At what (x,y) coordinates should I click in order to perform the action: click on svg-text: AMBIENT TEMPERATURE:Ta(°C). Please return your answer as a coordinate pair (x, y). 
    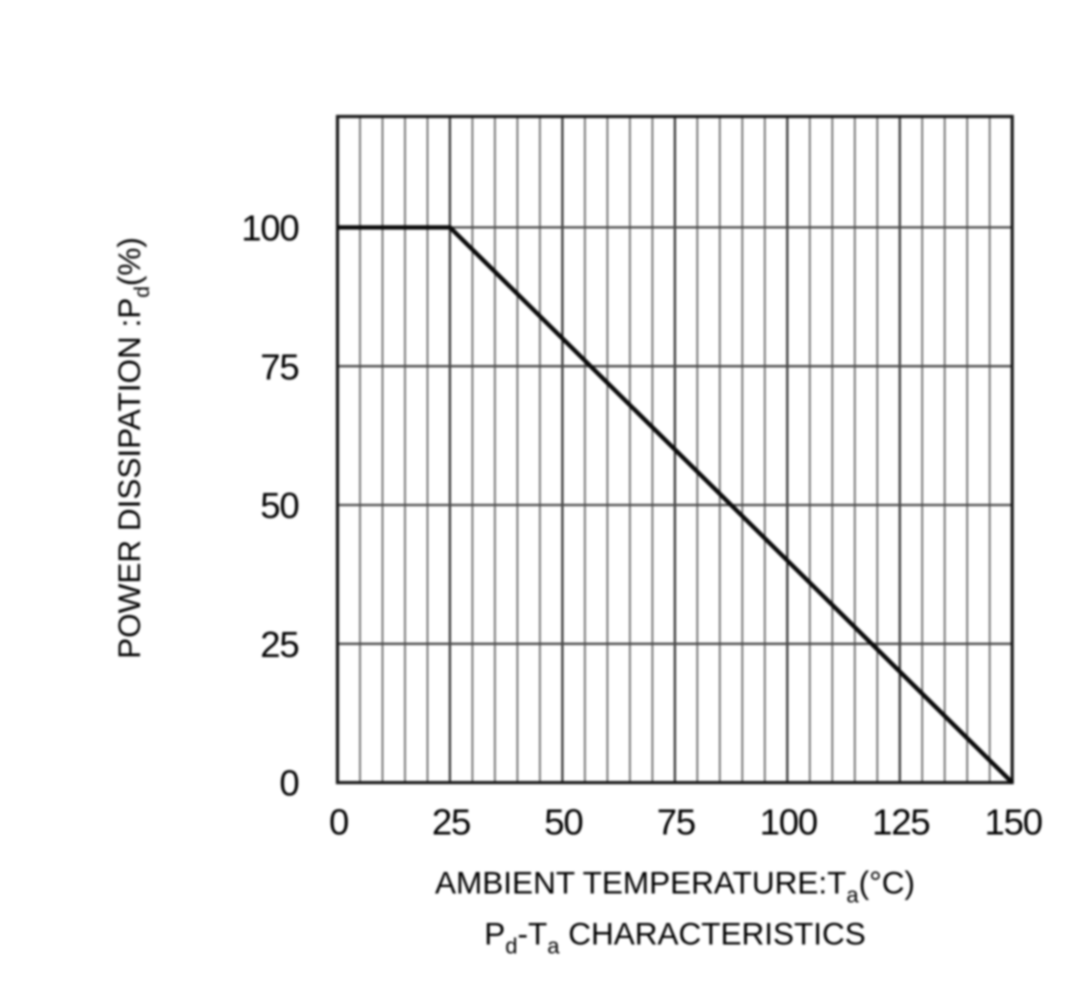
    Looking at the image, I should click on (675, 886).